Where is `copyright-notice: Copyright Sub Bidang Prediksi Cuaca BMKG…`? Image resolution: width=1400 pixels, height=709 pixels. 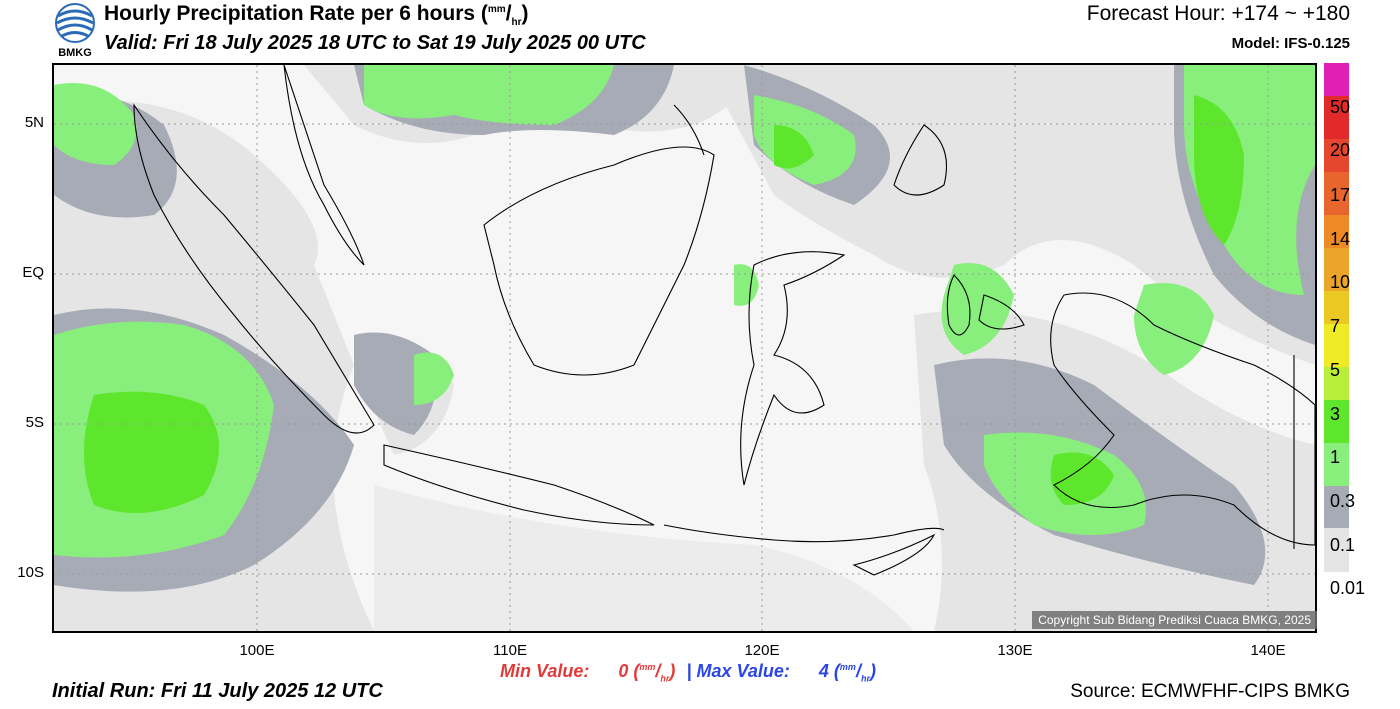 copyright-notice: Copyright Sub Bidang Prediksi Cuaca BMKG… is located at coordinates (1174, 620).